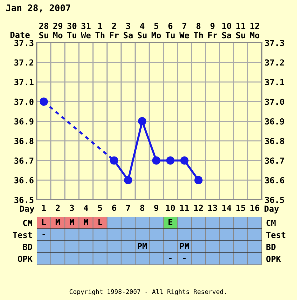 Image resolution: width=297 pixels, height=300 pixels. What do you see at coordinates (24, 121) in the screenshot?
I see `y-tick-label: 36.9` at bounding box center [24, 121].